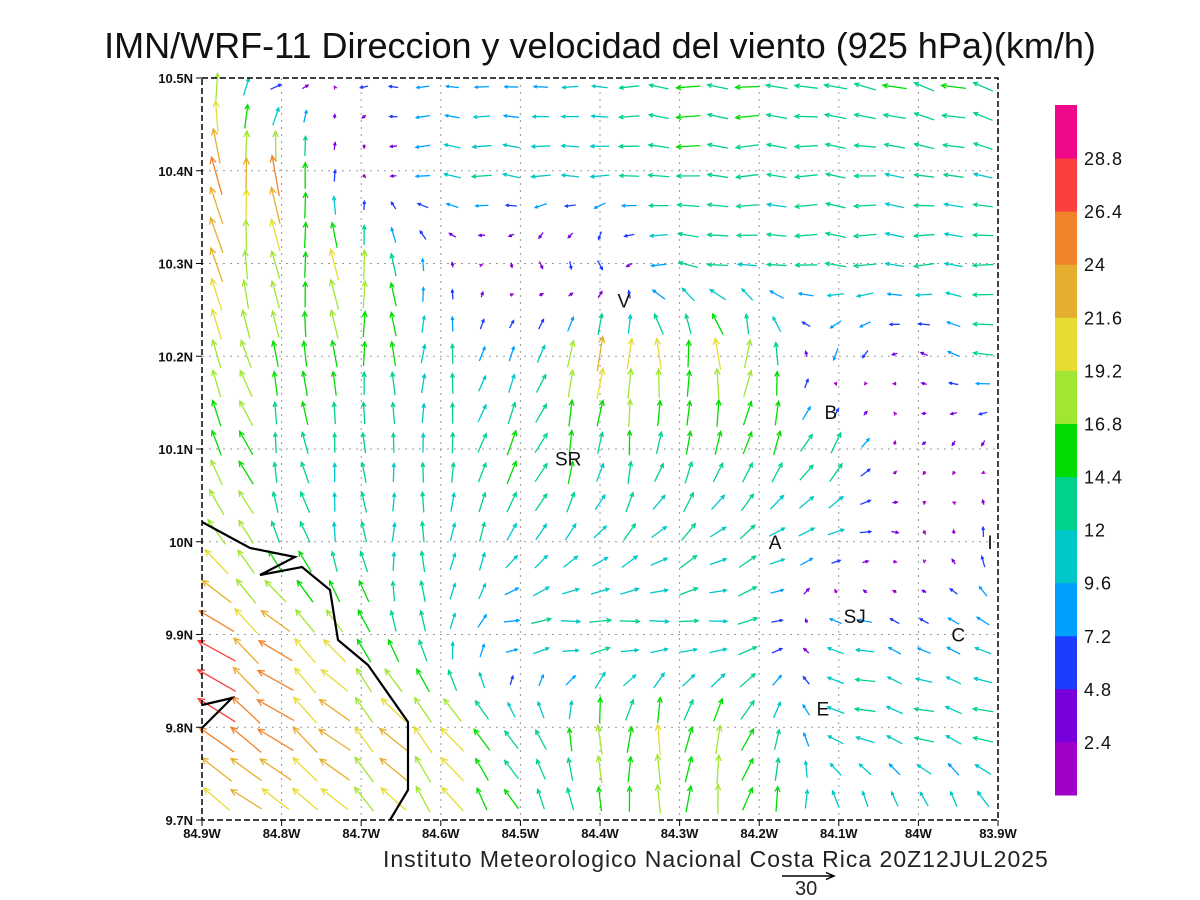 The width and height of the screenshot is (1200, 900). What do you see at coordinates (680, 833) in the screenshot?
I see `x-tick-label: 84.3W` at bounding box center [680, 833].